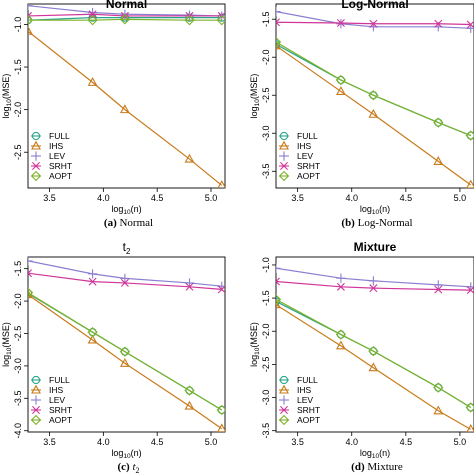  What do you see at coordinates (36, 380) in the screenshot?
I see `legend-marker-full` at bounding box center [36, 380].